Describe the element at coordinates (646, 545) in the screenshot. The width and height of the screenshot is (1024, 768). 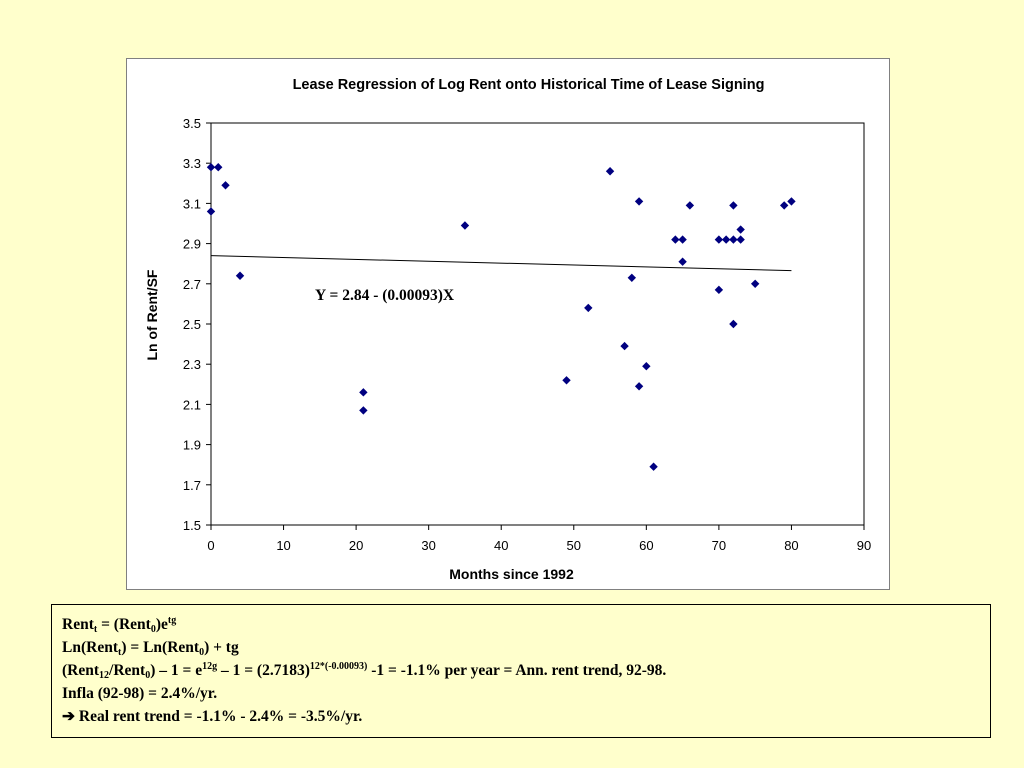
I see `x-tick-label: 60` at that location.